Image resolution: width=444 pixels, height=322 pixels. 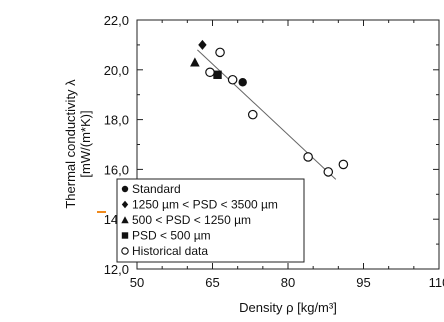 What do you see at coordinates (288, 307) in the screenshot?
I see `x-axis-title: Density ρ [kg/m³]` at bounding box center [288, 307].